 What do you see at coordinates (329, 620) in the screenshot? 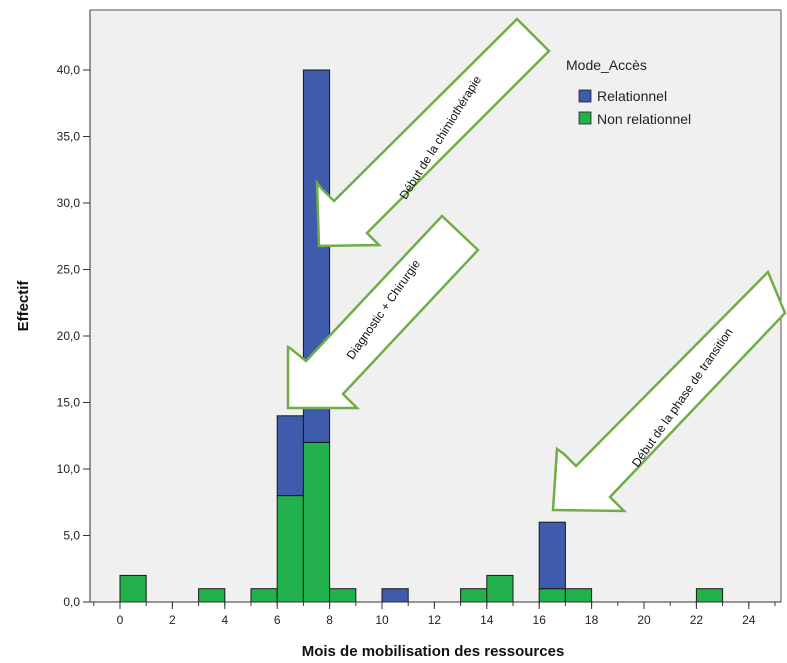
I see `x-tick-label-8: 8` at bounding box center [329, 620].